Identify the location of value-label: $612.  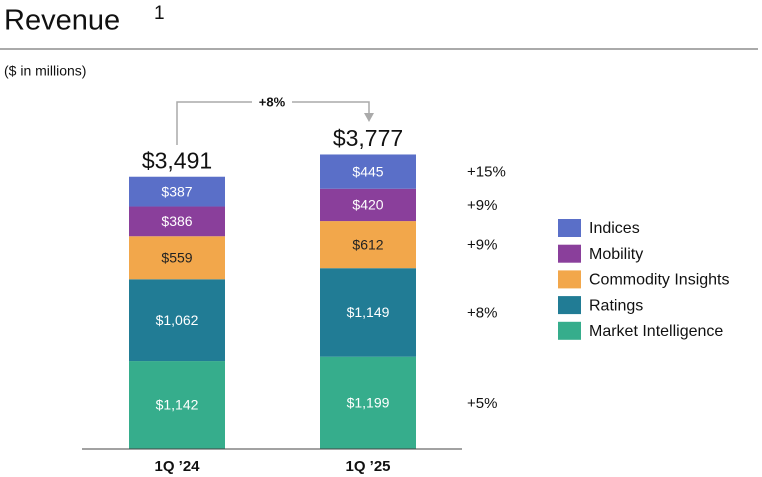
(367, 244).